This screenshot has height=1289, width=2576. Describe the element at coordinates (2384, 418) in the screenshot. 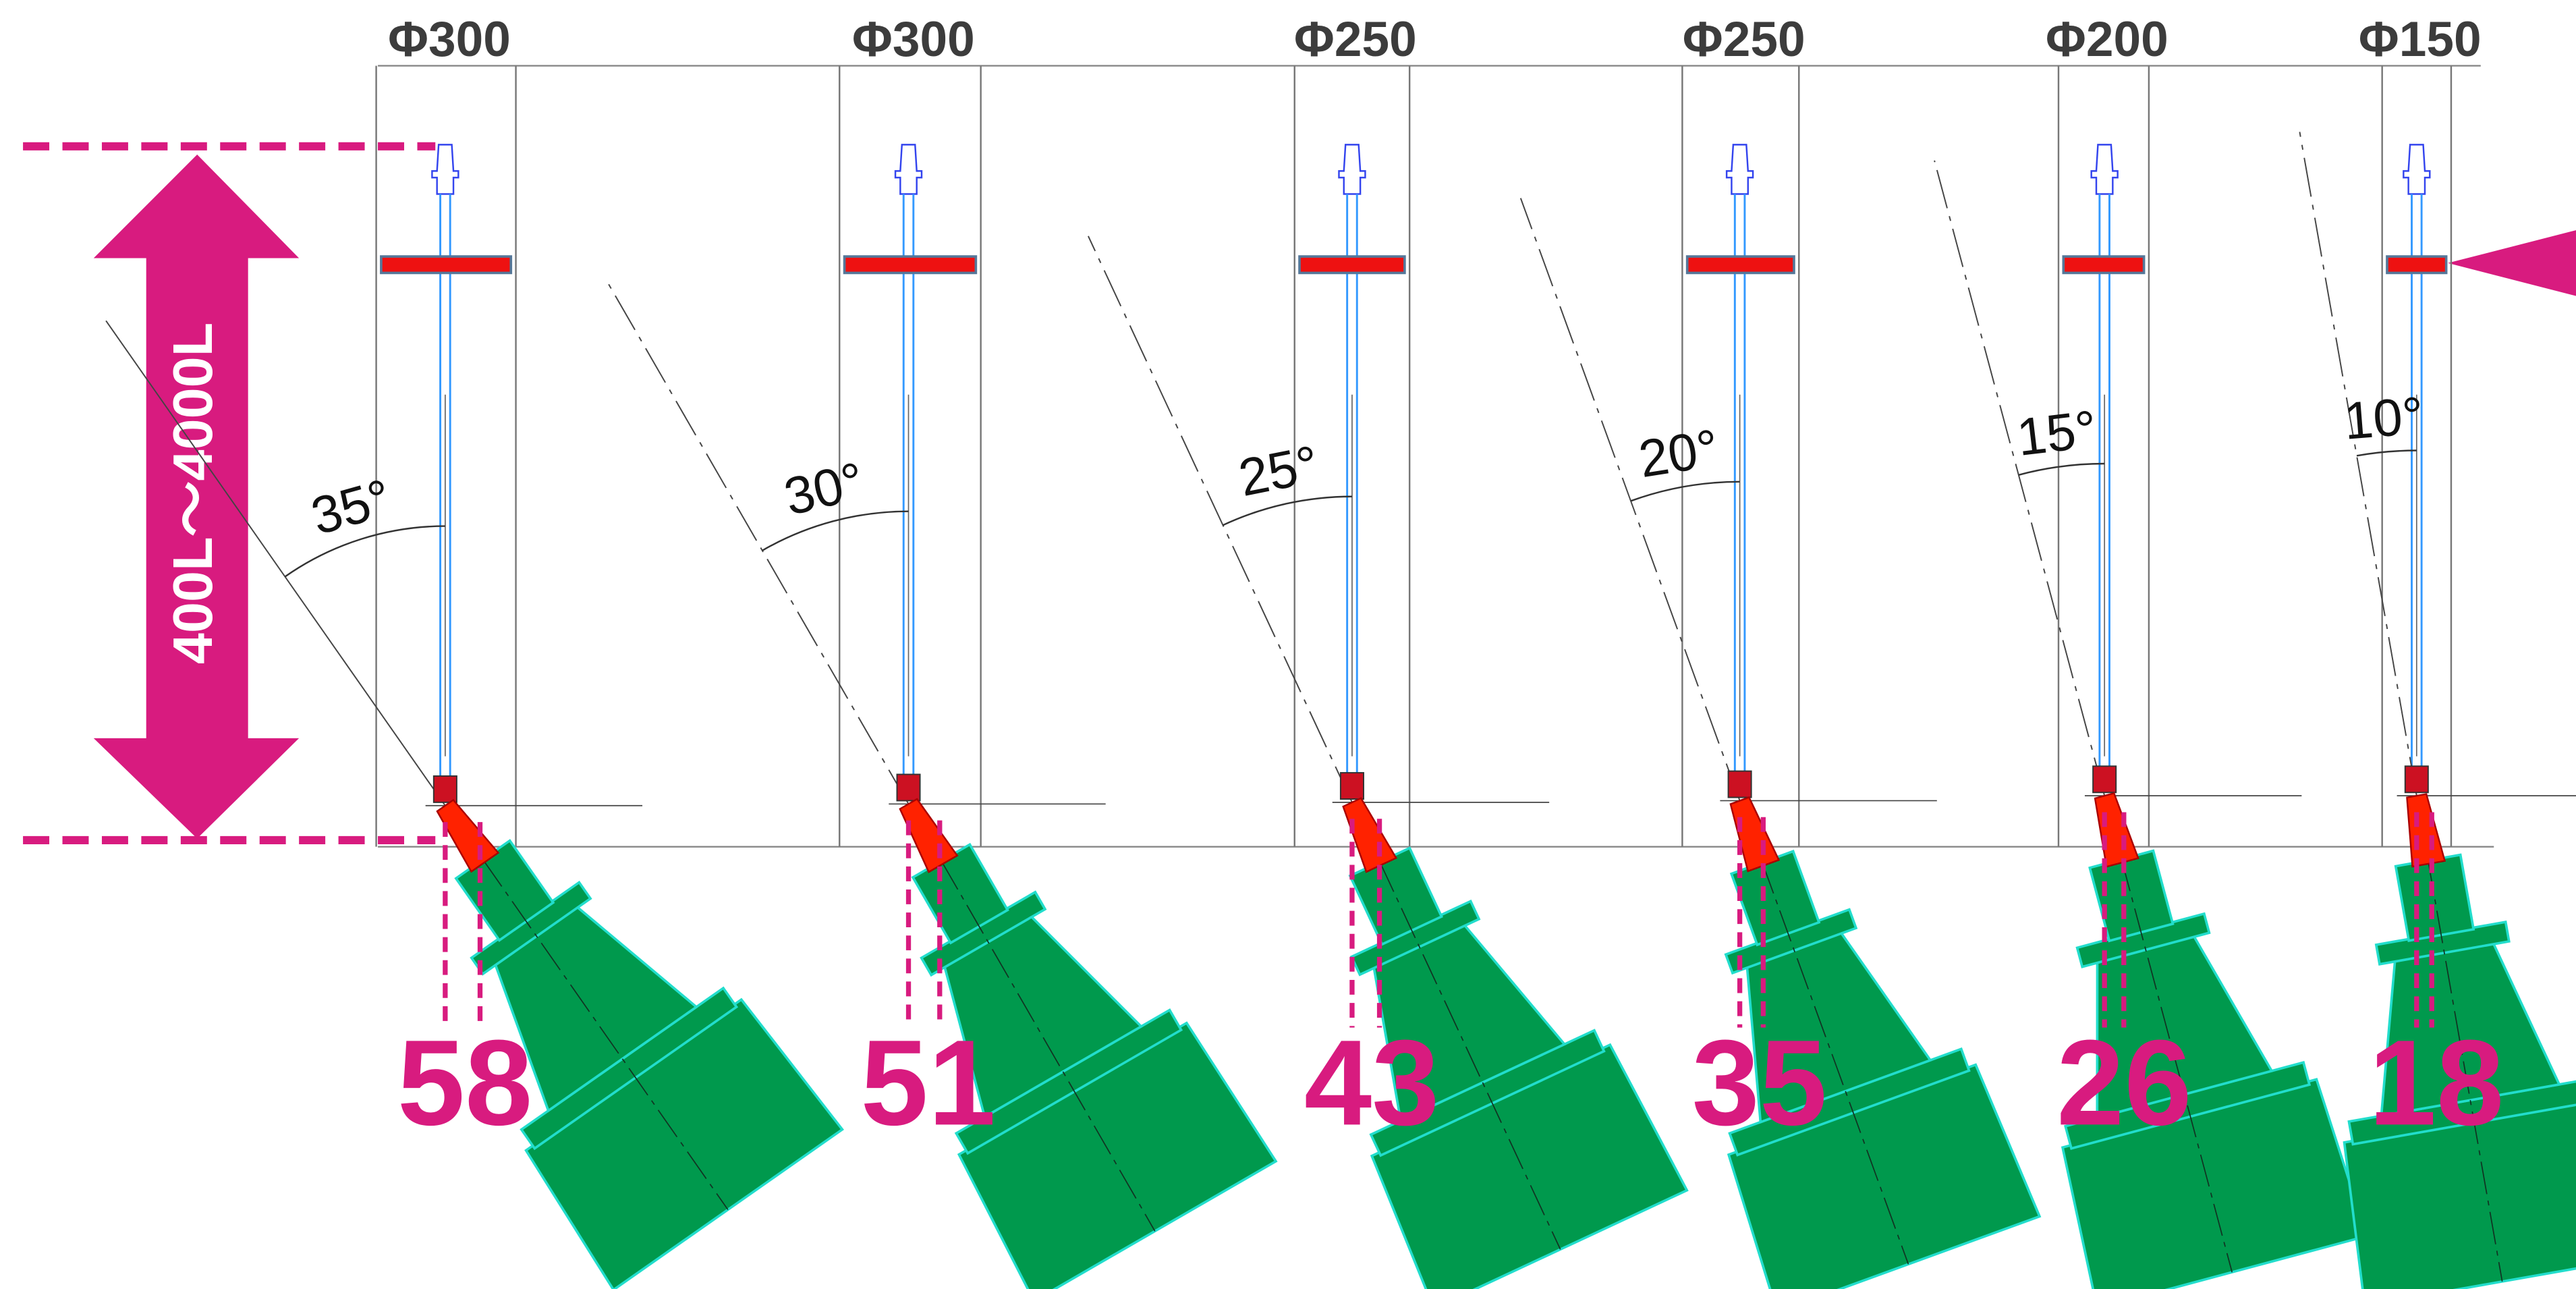

I see `angle-label: 10°` at that location.